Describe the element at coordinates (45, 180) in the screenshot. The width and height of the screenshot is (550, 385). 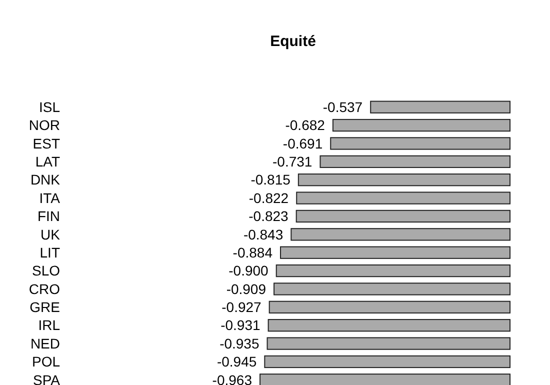
I see `y-tick-label: DNK` at that location.